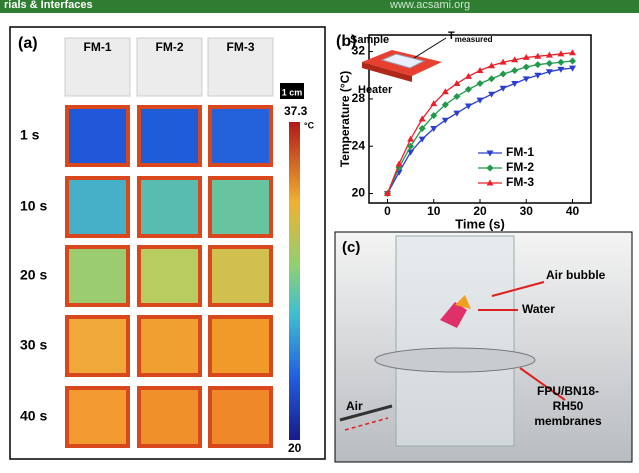  I want to click on colorbar-unit: °C, so click(309, 125).